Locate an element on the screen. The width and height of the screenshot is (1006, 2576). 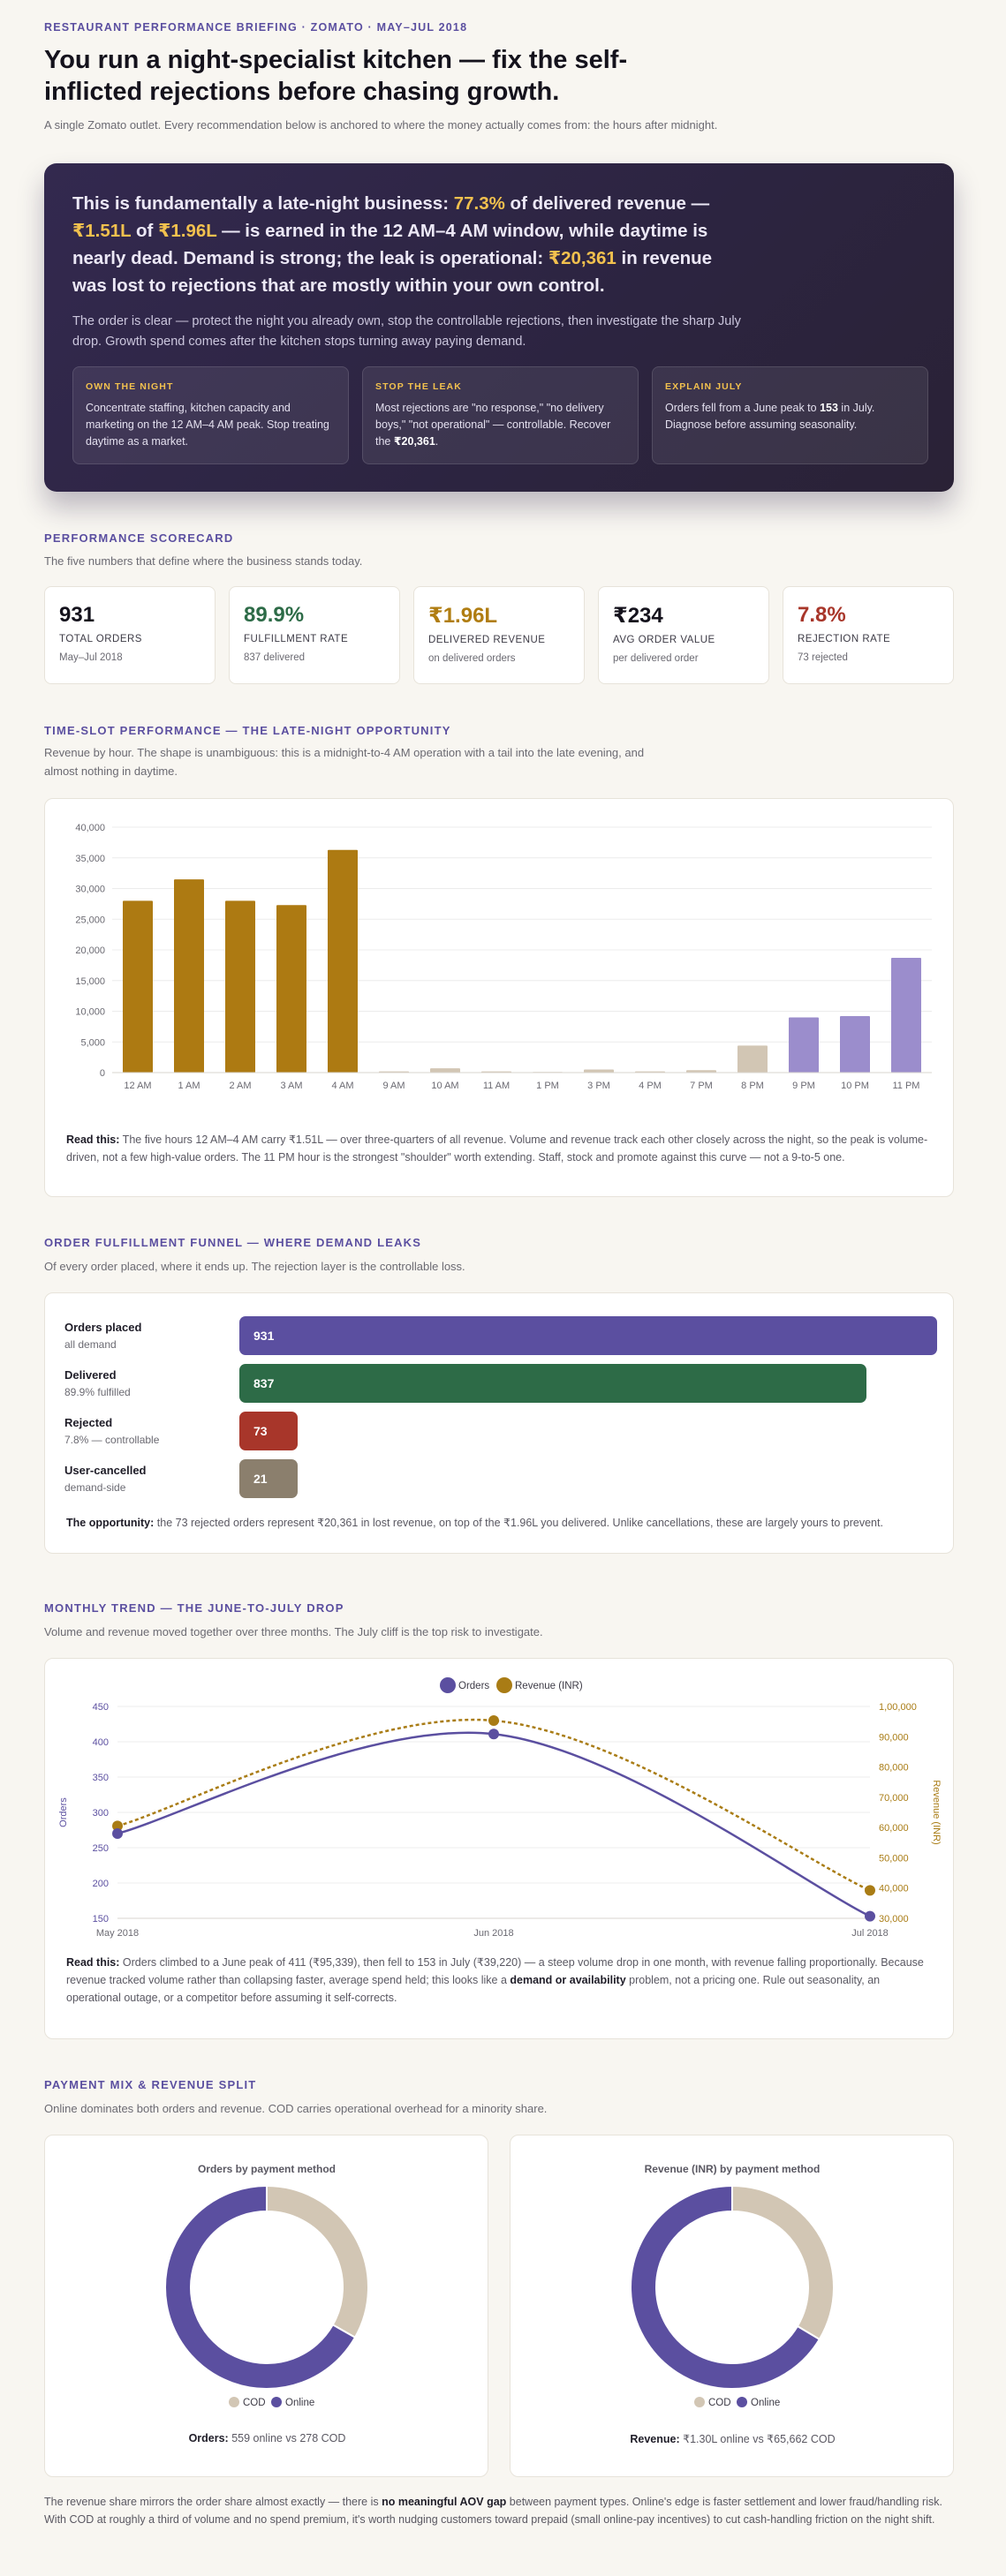
donut-title: Orders by payment method is located at coordinates (267, 2169).